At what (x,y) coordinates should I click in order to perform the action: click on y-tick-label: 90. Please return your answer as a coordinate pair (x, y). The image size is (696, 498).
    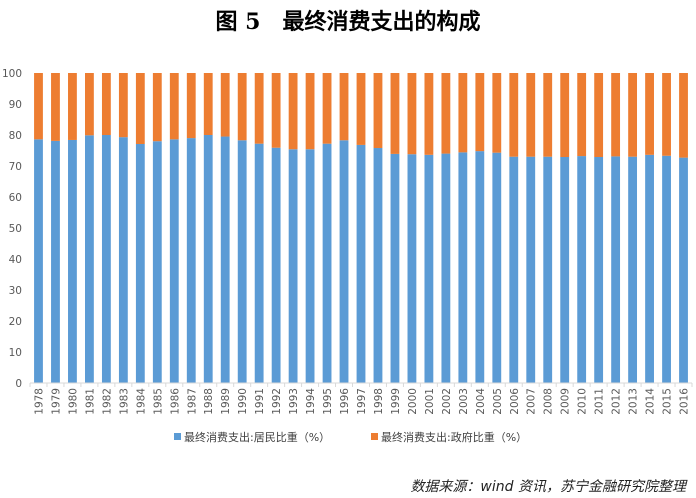
    Looking at the image, I should click on (15, 105).